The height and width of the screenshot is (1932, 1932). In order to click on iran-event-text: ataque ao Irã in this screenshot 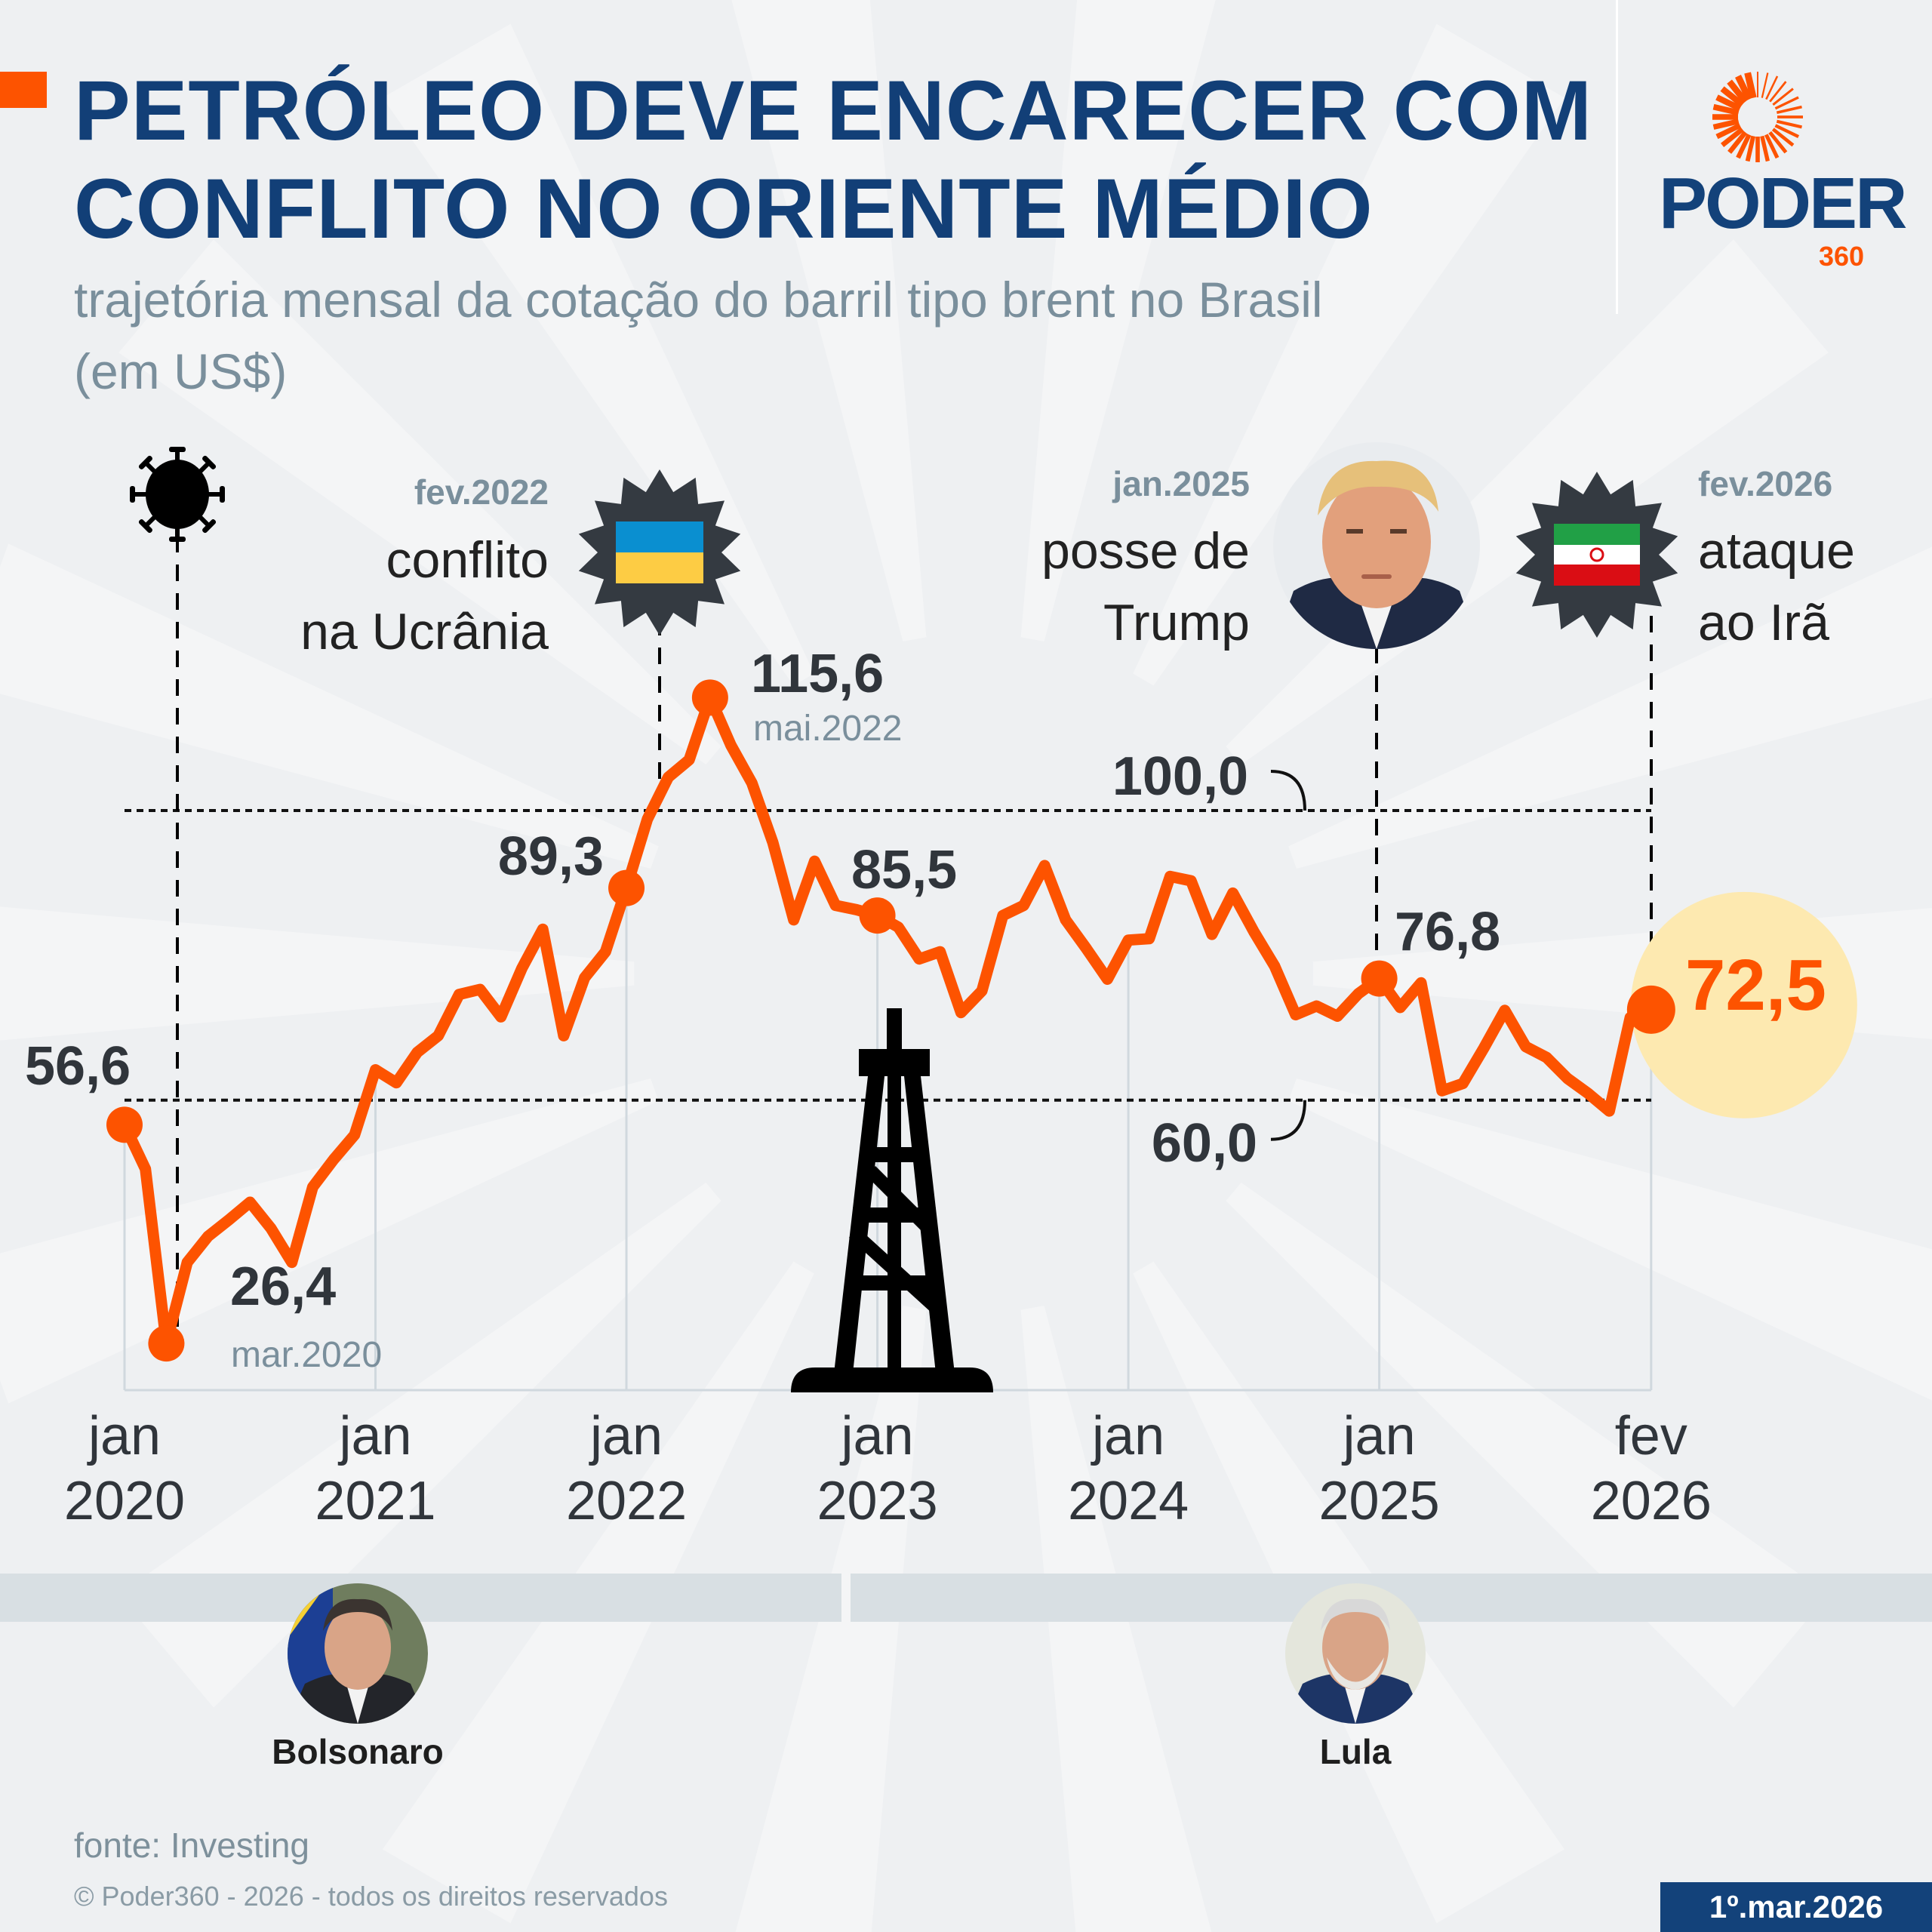, I will do `click(1776, 587)`.